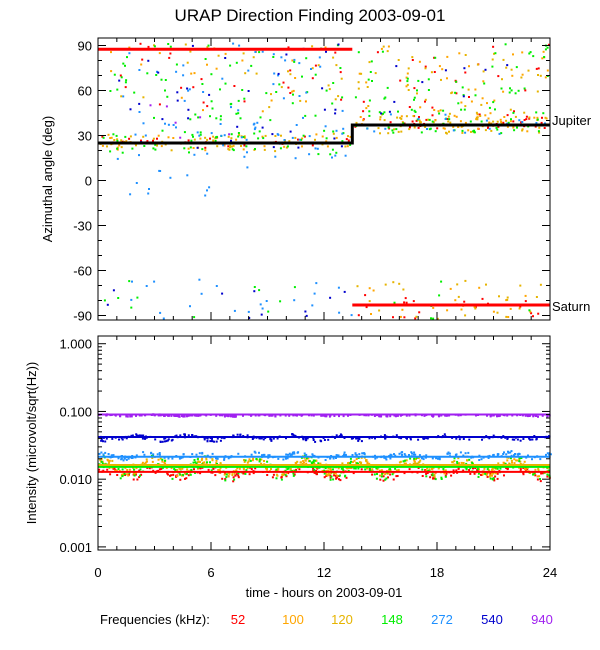 The width and height of the screenshot is (600, 650). Describe the element at coordinates (47, 179) in the screenshot. I see `azimuth-y-axis-label: Azimuthal angle (deg)` at that location.